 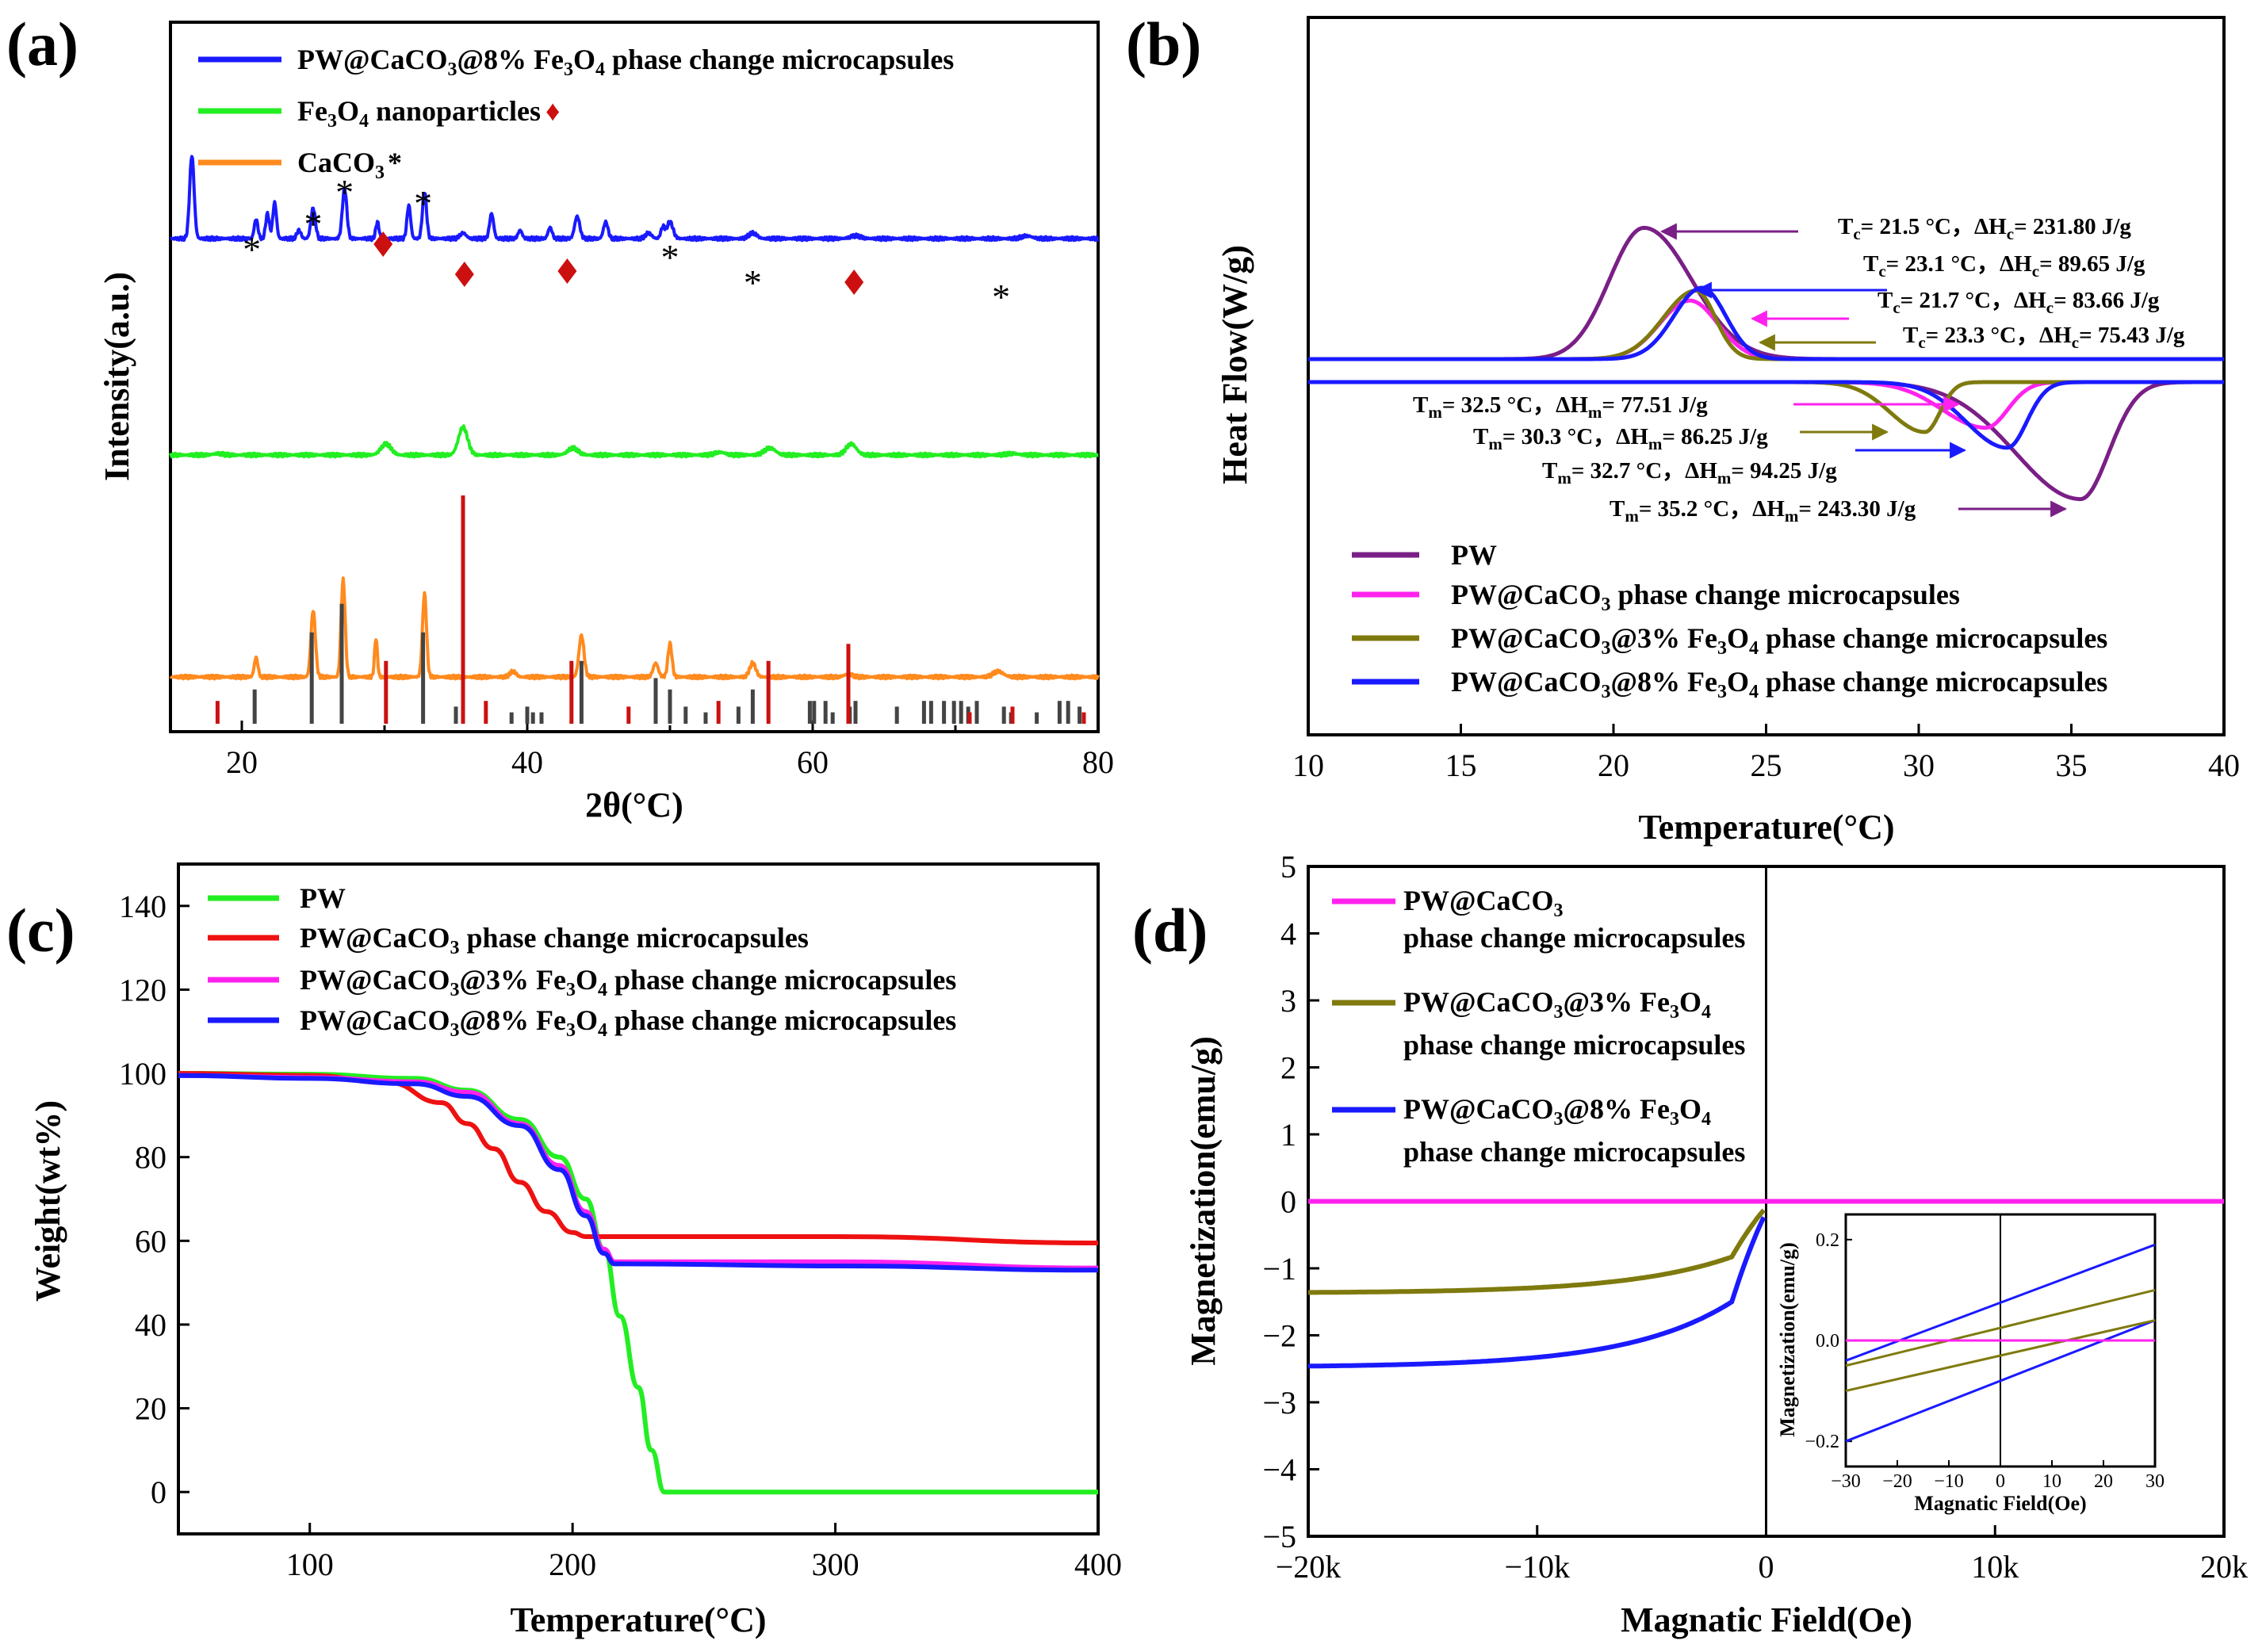 What do you see at coordinates (1163, 44) in the screenshot?
I see `panel-label-b: (b)` at bounding box center [1163, 44].